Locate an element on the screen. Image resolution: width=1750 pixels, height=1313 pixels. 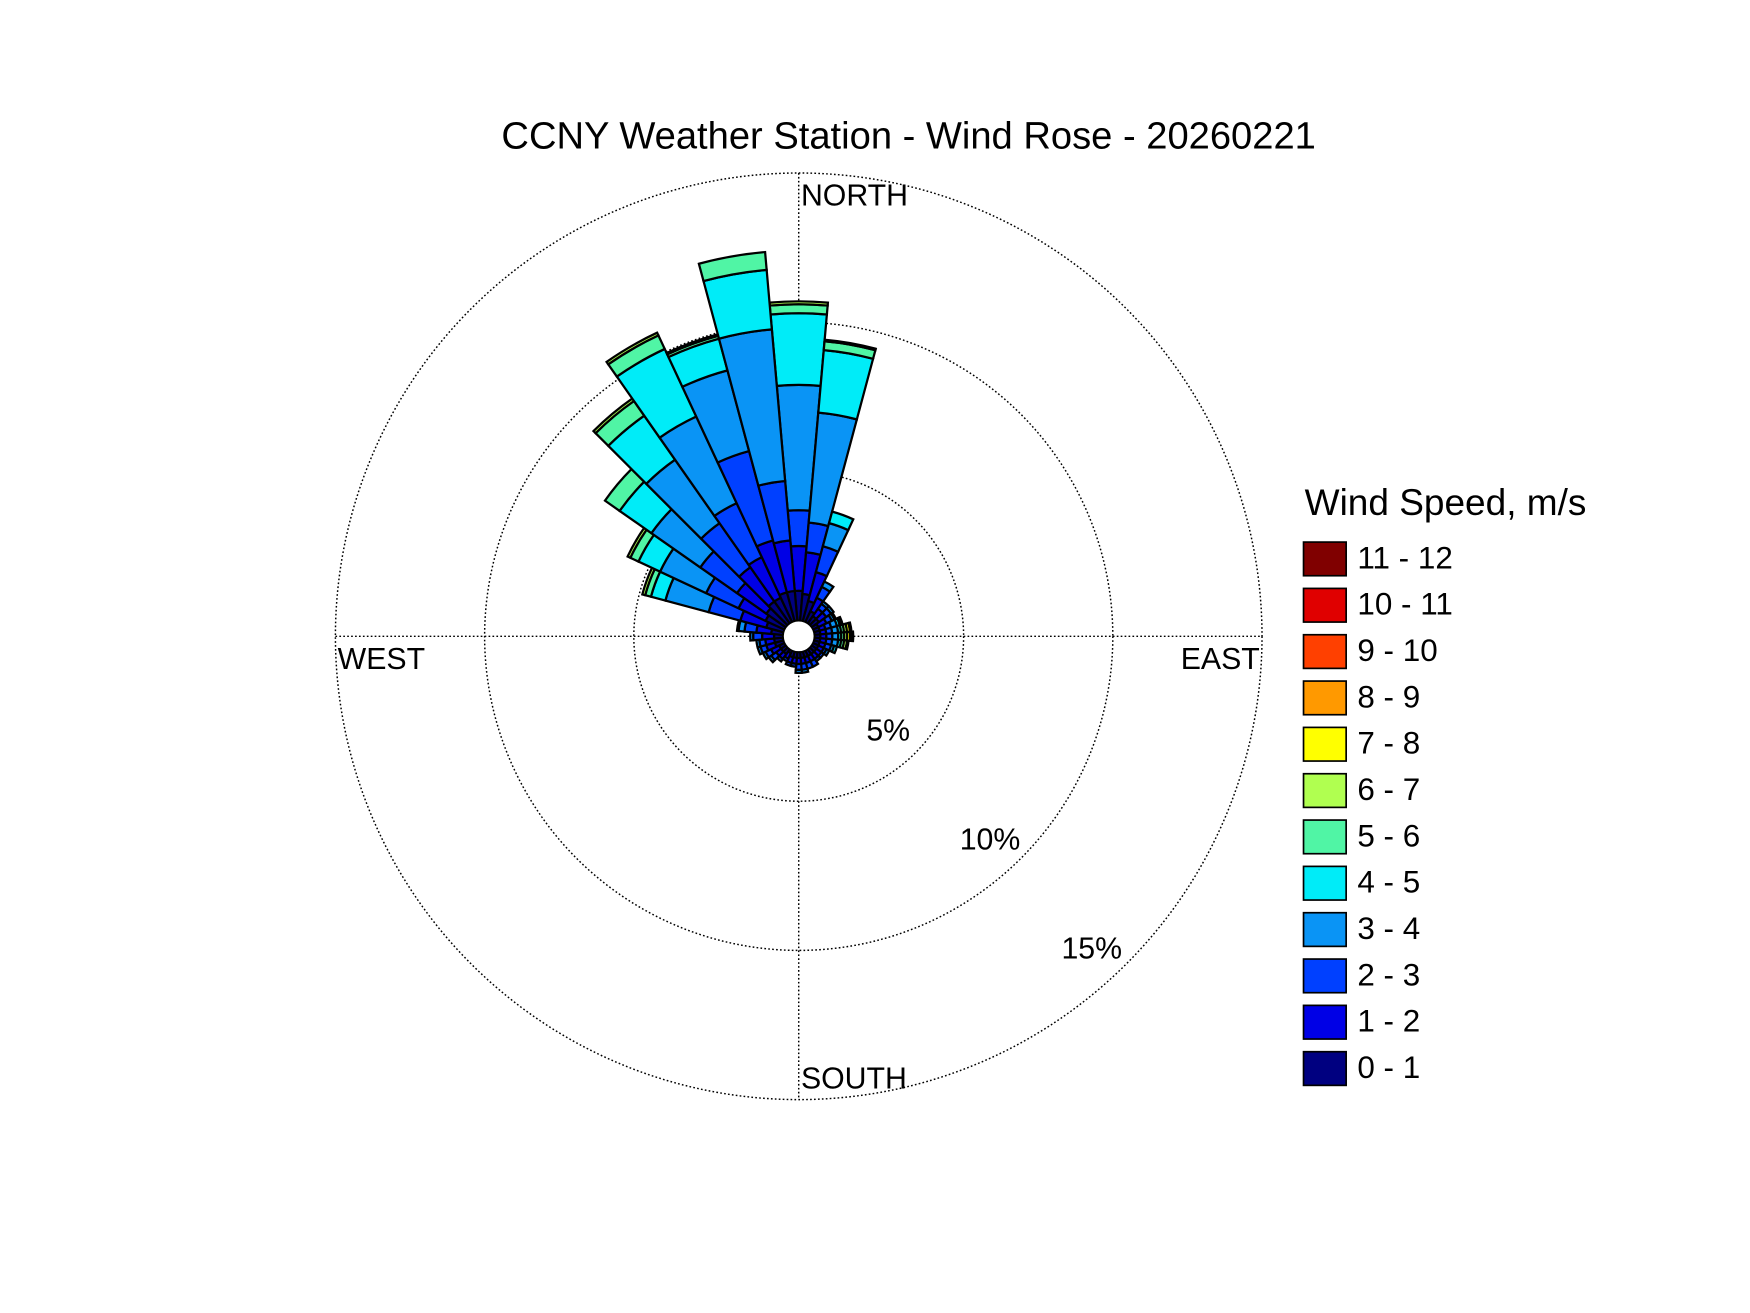
legend-label: 4 - 5 is located at coordinates (1388, 882).